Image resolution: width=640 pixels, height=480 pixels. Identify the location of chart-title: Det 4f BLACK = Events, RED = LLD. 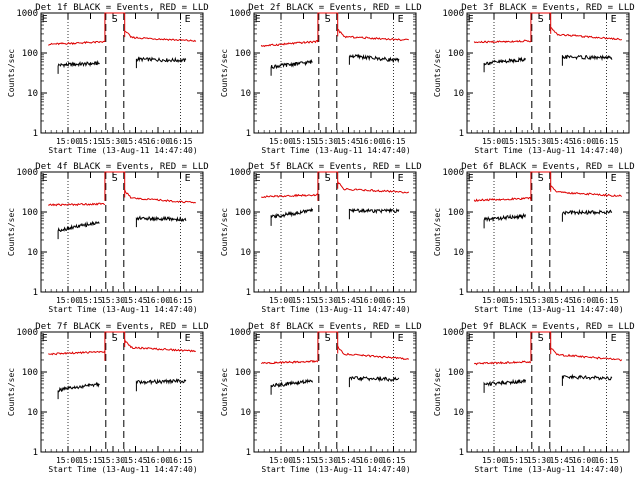
(121, 167).